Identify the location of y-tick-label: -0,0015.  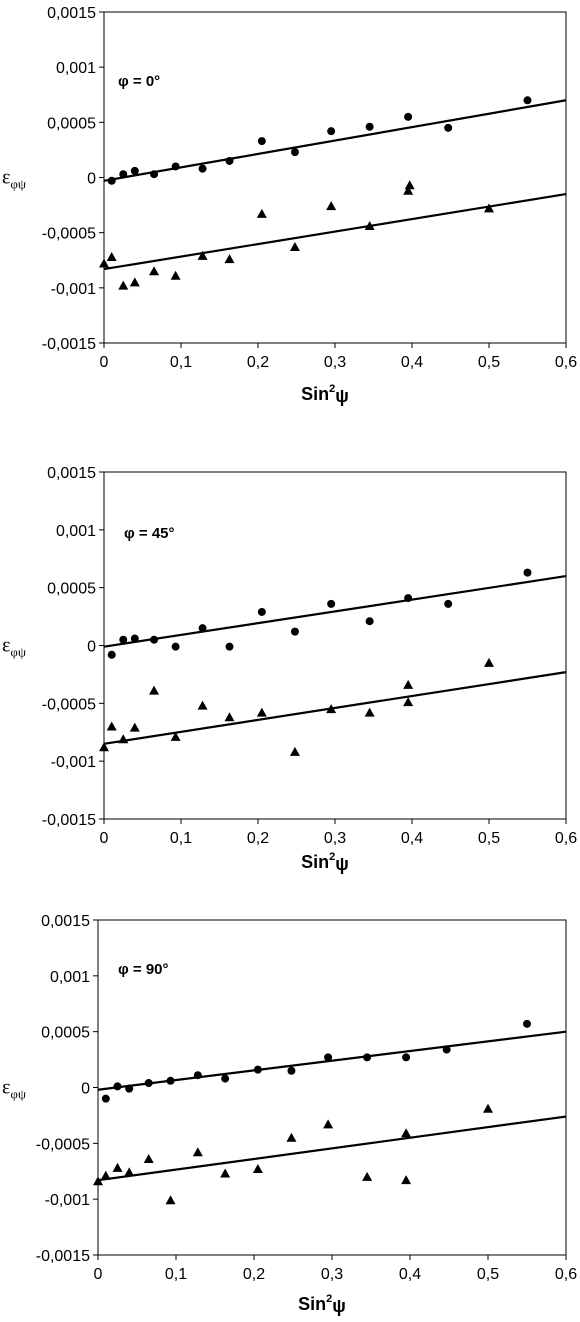
(63, 1256).